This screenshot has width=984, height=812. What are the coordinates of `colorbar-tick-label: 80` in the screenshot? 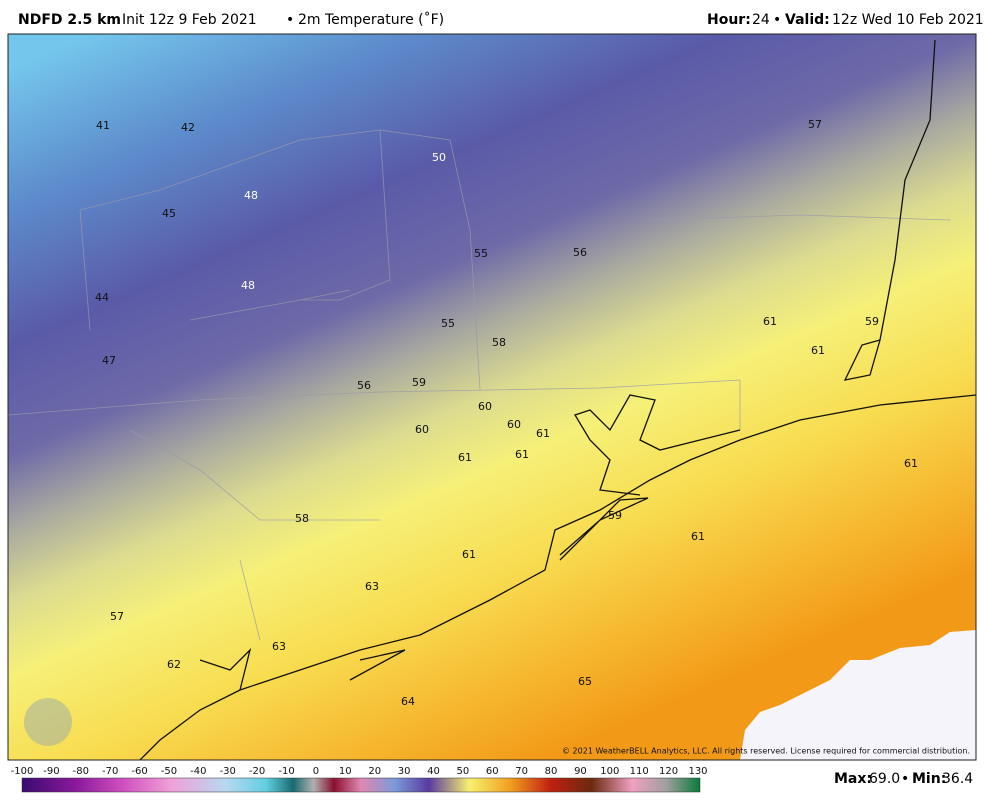 It's located at (551, 771).